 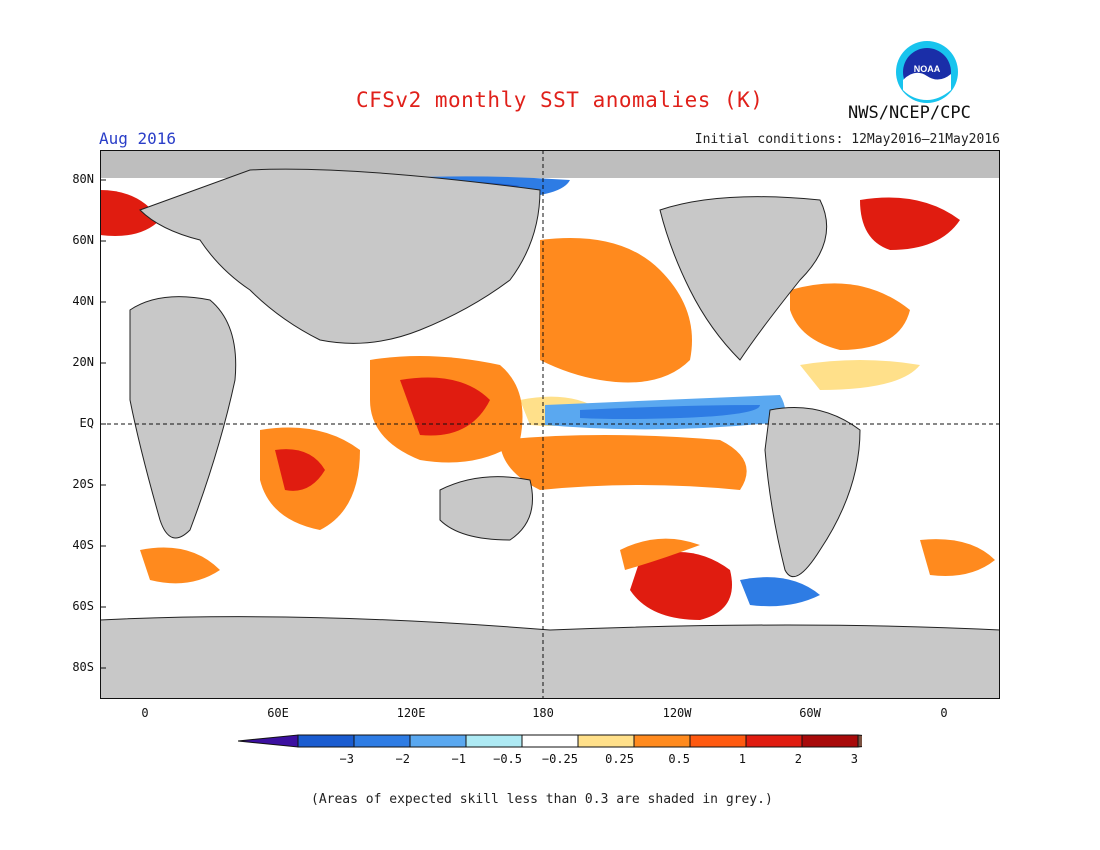 I want to click on lon-label: 60E, so click(x=278, y=713).